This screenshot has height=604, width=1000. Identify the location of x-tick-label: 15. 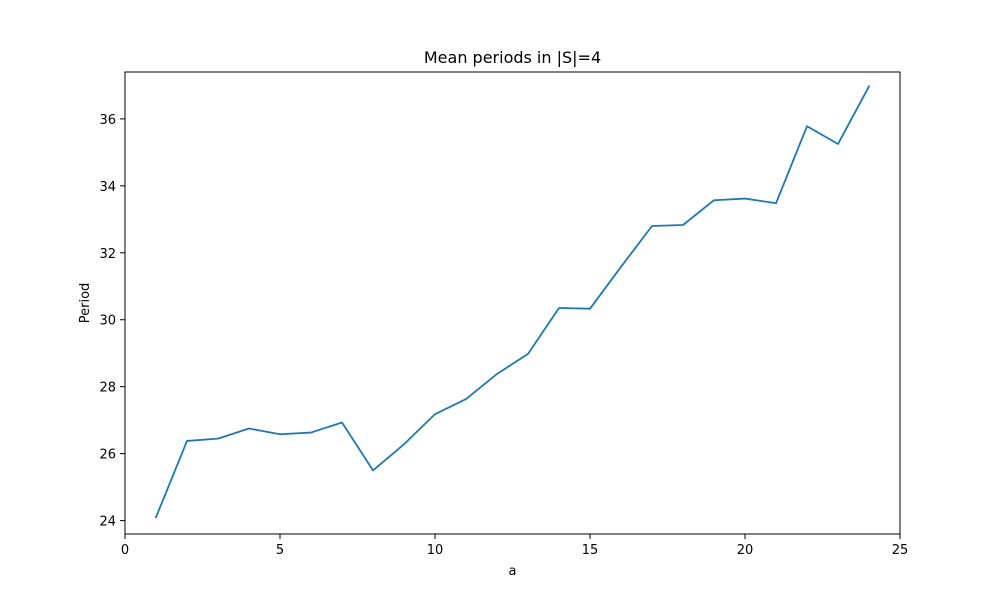
(590, 550).